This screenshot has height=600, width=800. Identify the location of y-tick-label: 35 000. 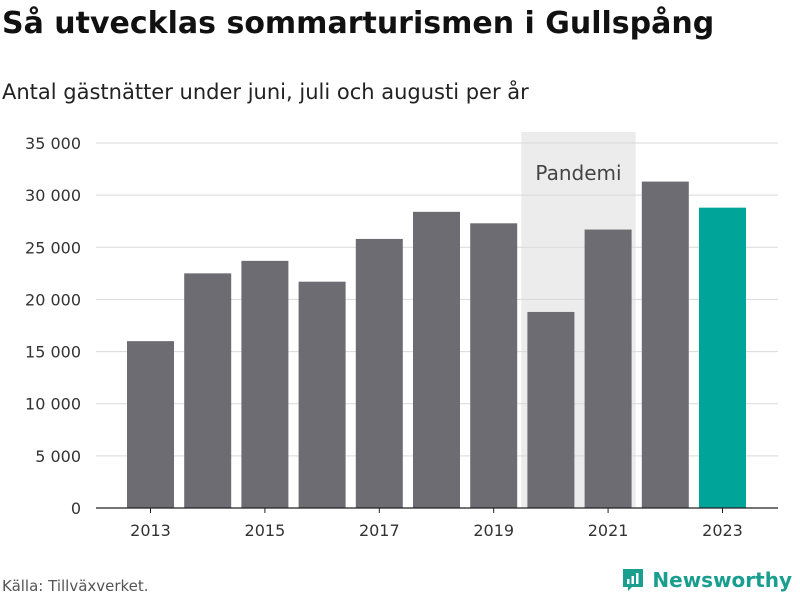
(53, 143).